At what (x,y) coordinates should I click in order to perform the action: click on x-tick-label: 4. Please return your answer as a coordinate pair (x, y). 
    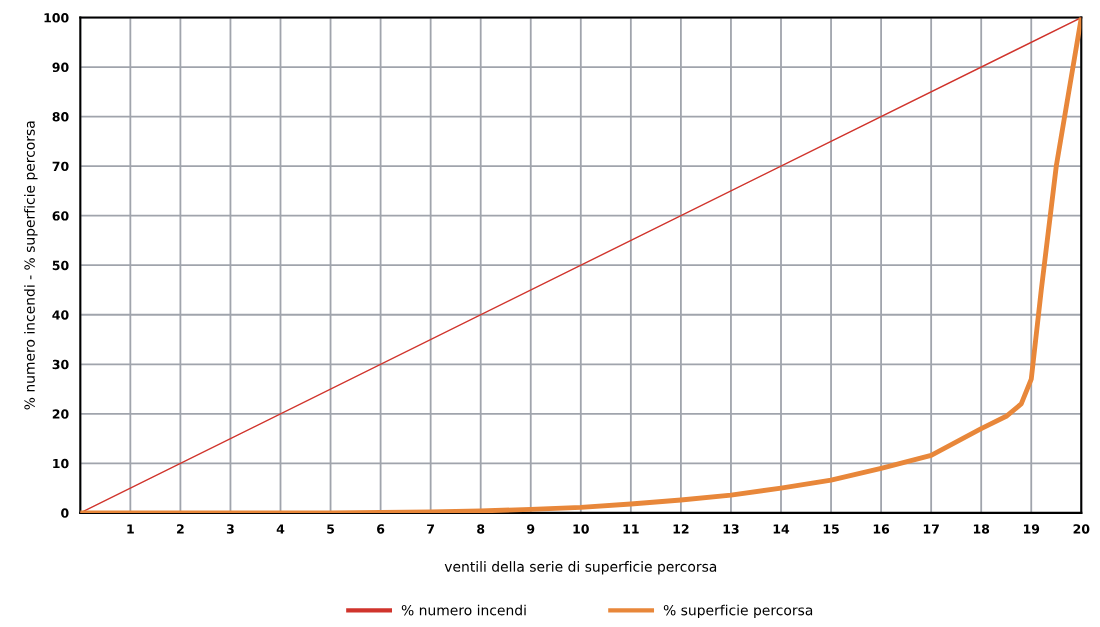
    Looking at the image, I should click on (280, 529).